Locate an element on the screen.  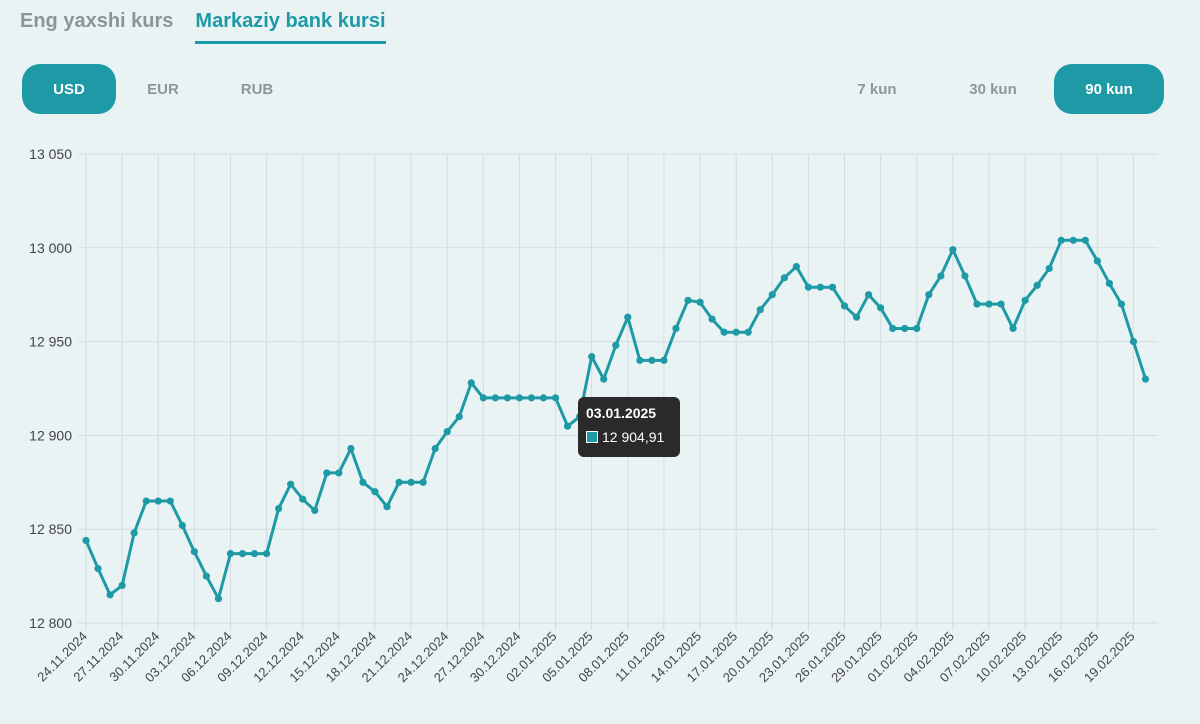
period-selector: 7 kun 30 kun 90 kun is located at coordinates (990, 89).